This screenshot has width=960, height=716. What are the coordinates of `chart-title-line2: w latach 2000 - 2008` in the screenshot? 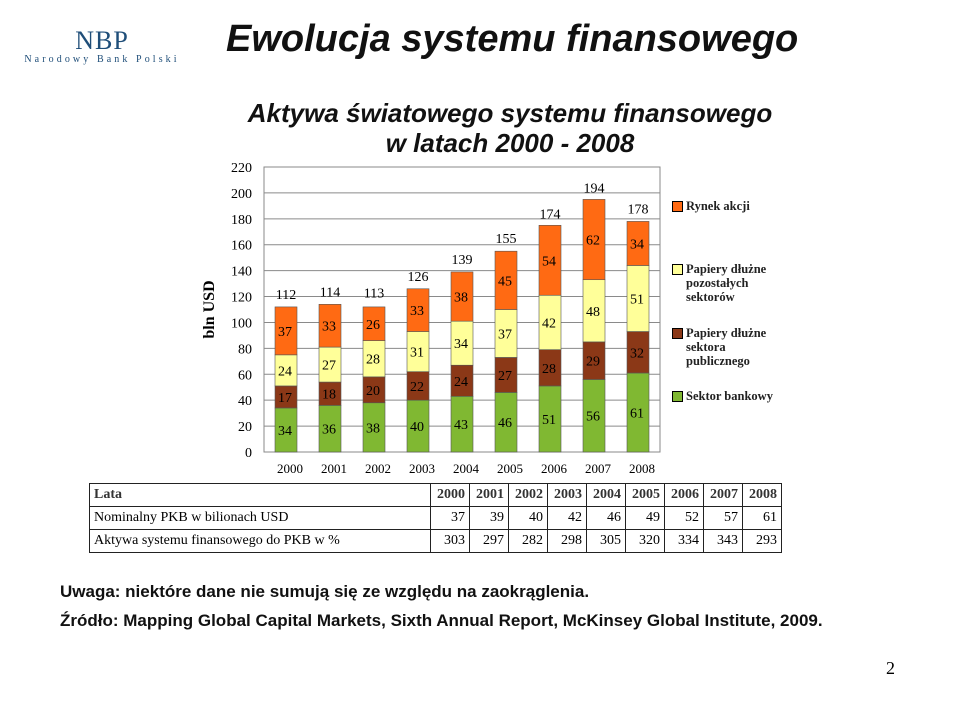 It's located at (510, 143).